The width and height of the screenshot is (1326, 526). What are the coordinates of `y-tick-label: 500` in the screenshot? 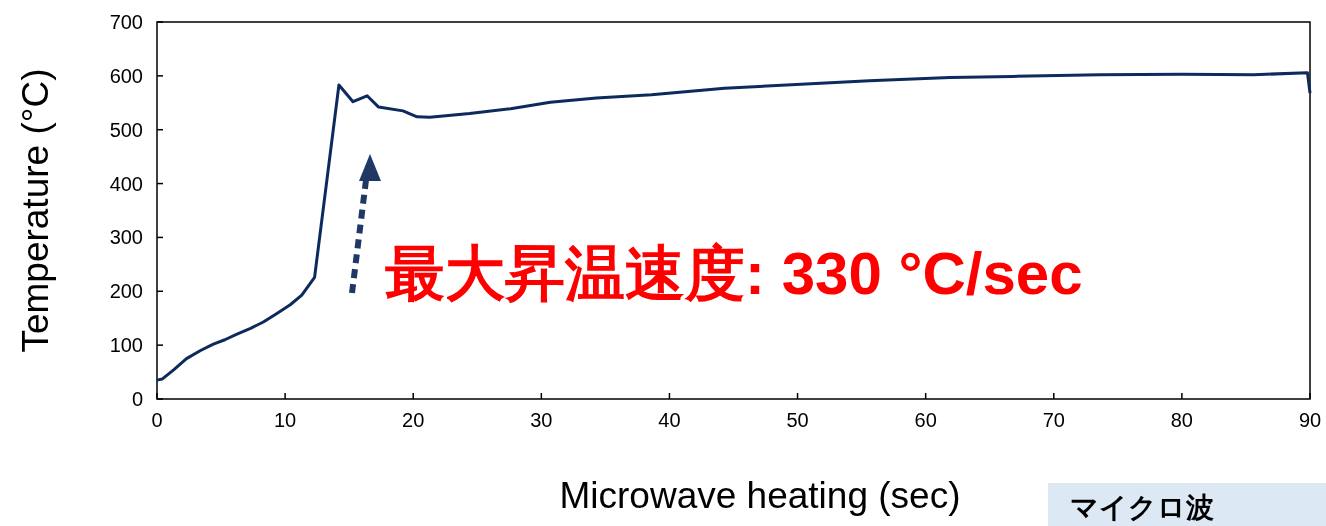 It's located at (126, 129).